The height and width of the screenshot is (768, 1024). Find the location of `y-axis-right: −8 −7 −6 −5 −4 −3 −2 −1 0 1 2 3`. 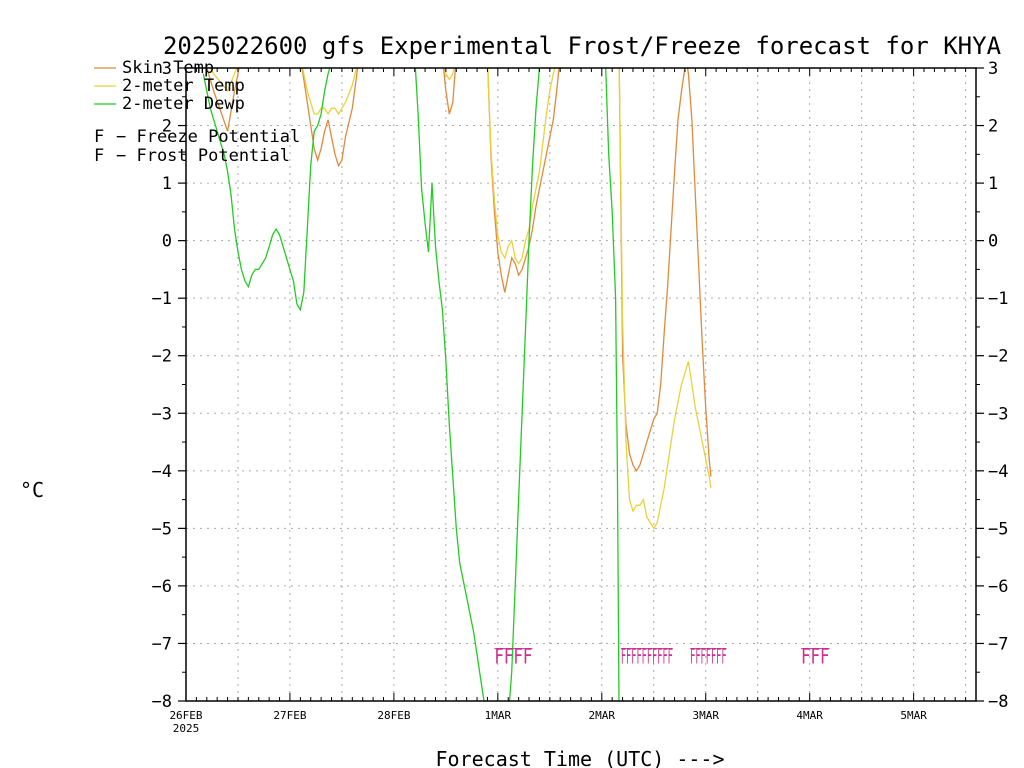

y-axis-right: −8 −7 −6 −5 −4 −3 −2 −1 0 1 2 3 is located at coordinates (992, 385).